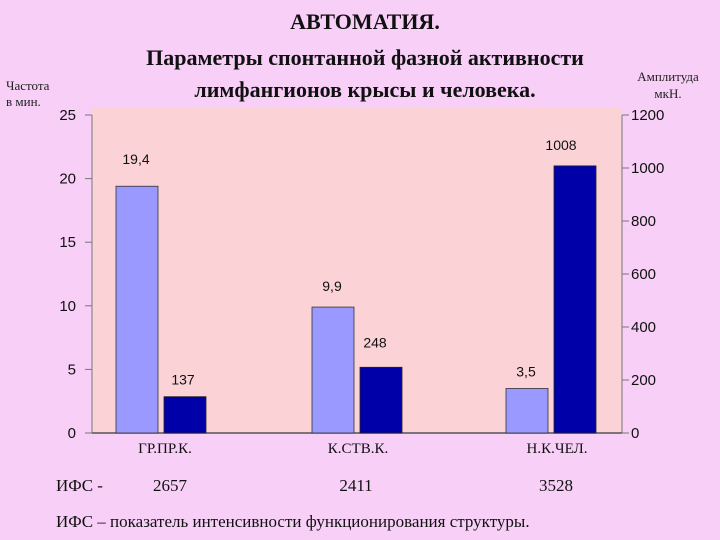  Describe the element at coordinates (557, 449) in the screenshot. I see `category-label-3: Н.К.ЧЕЛ.` at that location.